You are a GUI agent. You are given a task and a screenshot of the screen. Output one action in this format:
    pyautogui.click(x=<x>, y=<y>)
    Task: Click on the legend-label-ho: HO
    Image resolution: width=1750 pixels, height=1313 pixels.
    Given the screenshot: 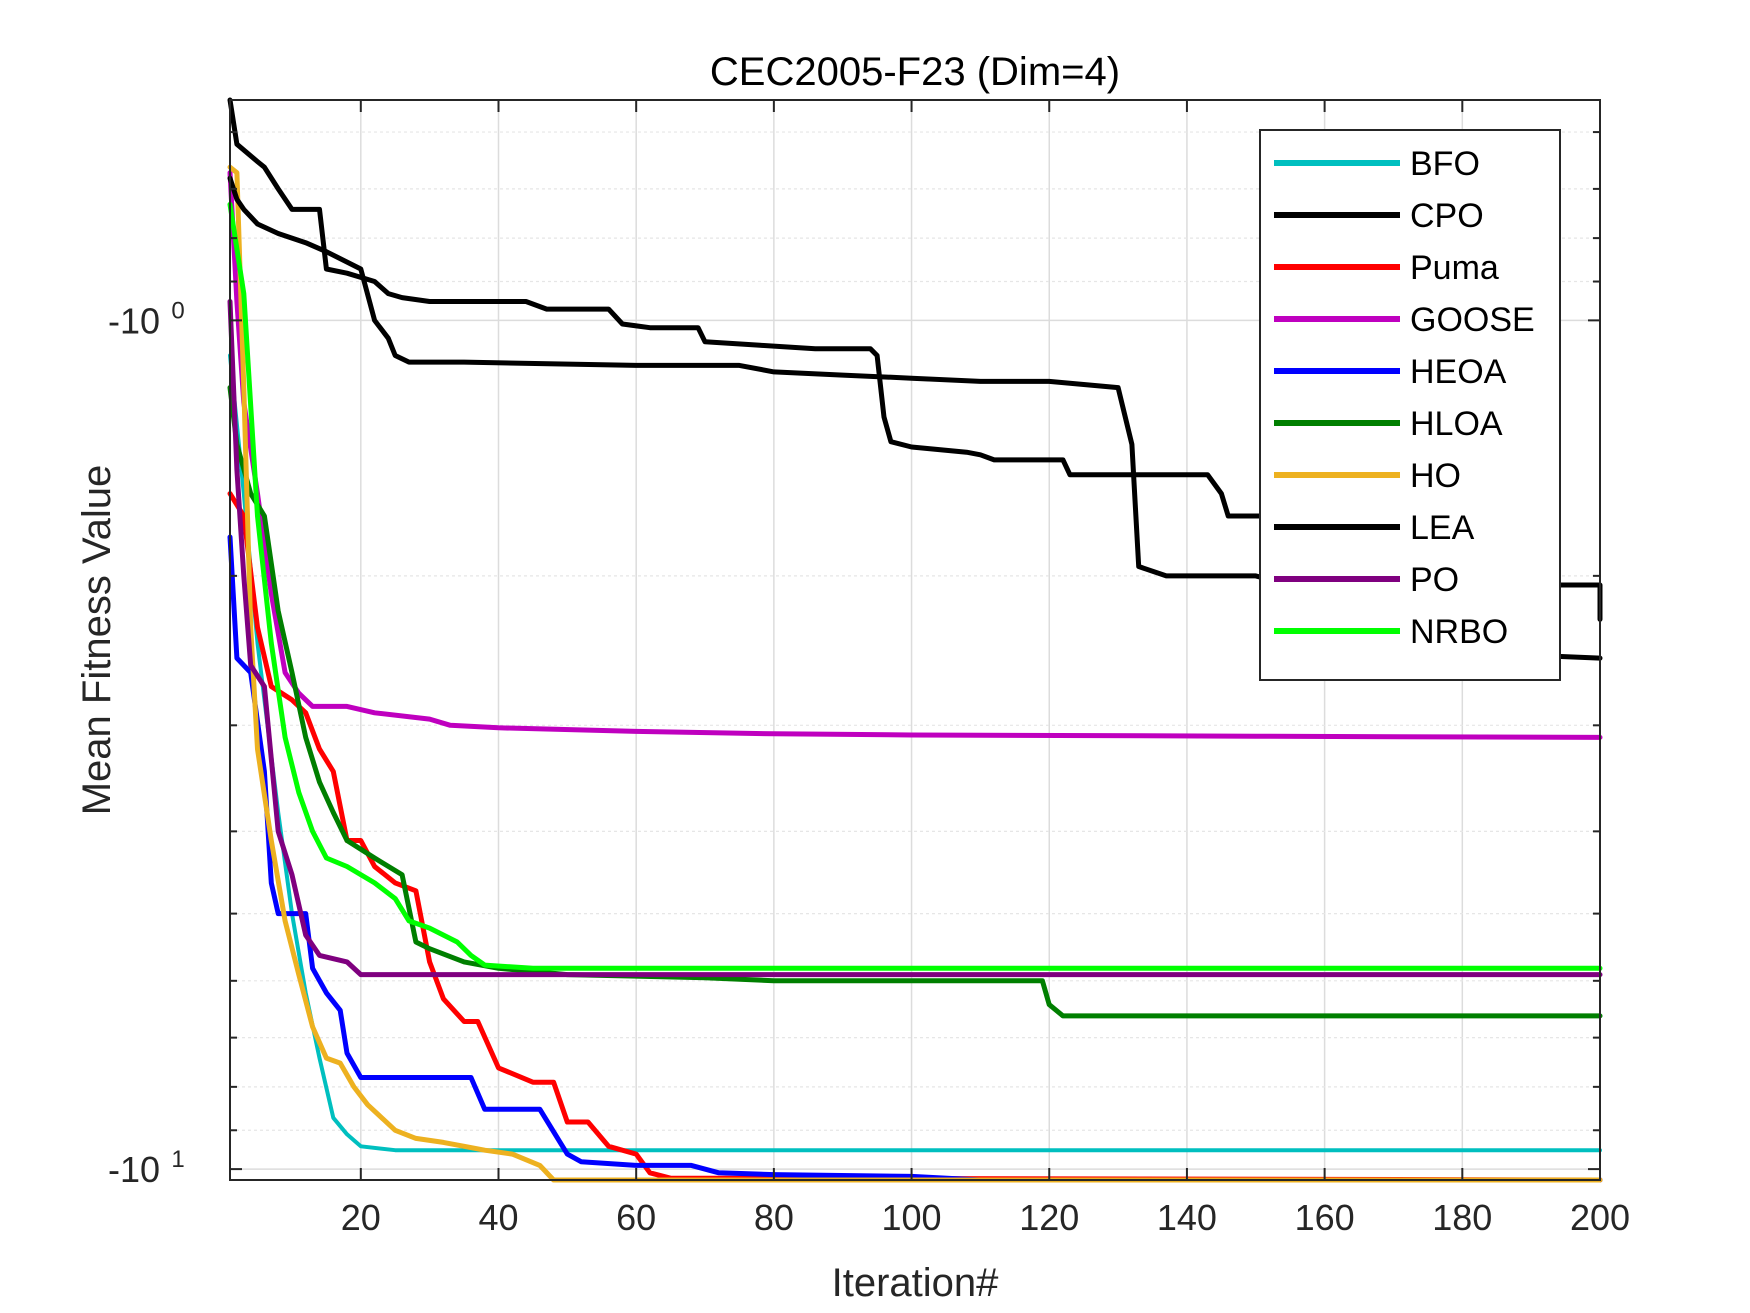 What is the action you would take?
    pyautogui.click(x=1435, y=476)
    